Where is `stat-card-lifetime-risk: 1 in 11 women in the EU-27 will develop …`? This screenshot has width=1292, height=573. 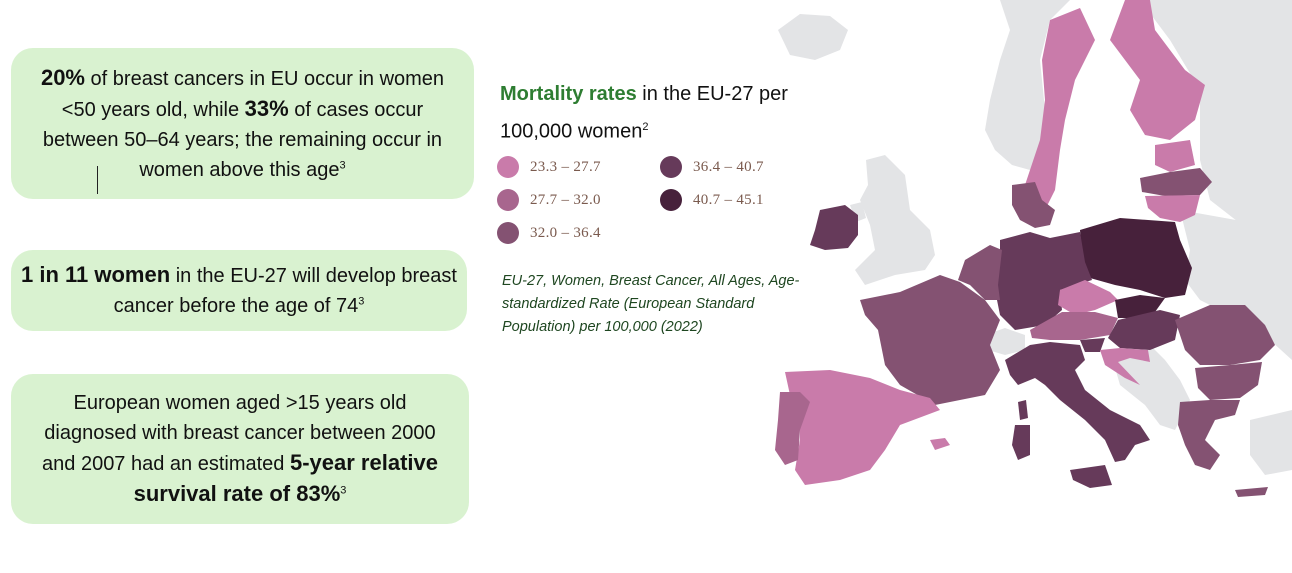 stat-card-lifetime-risk: 1 in 11 women in the EU-27 will develop … is located at coordinates (239, 290).